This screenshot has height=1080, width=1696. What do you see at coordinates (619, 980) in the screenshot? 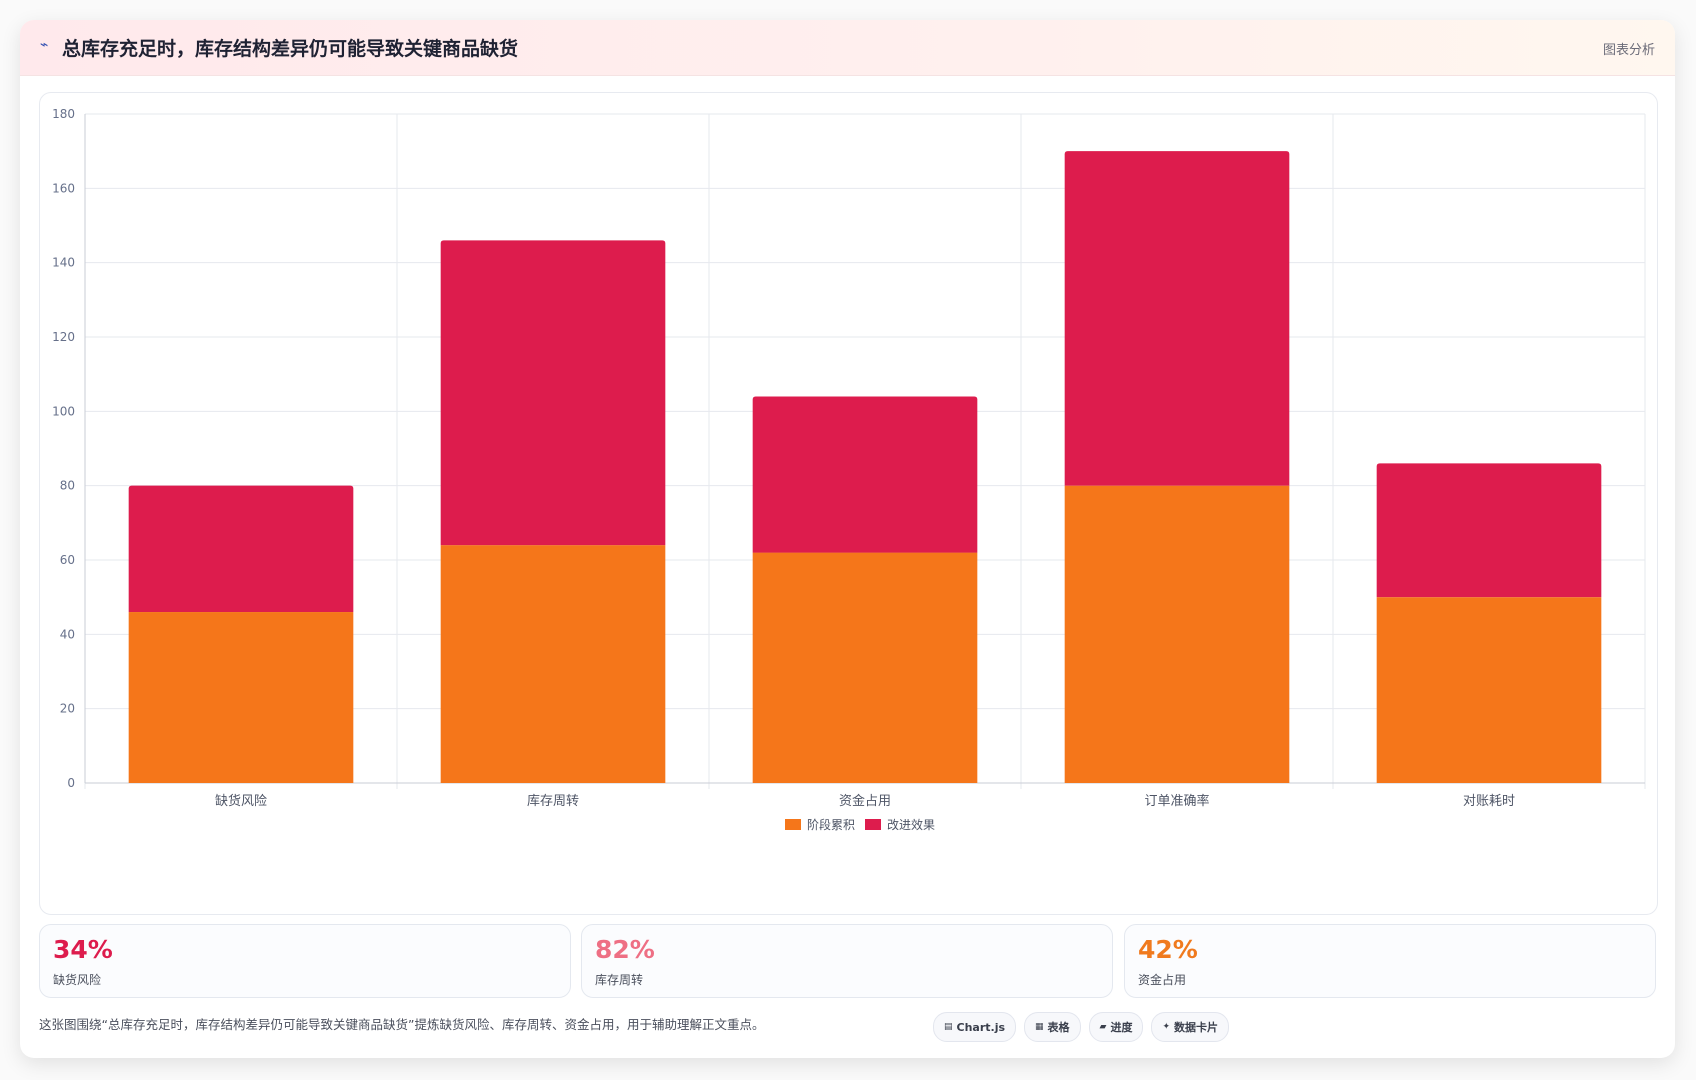
I see `kpi-label: 库存周转` at bounding box center [619, 980].